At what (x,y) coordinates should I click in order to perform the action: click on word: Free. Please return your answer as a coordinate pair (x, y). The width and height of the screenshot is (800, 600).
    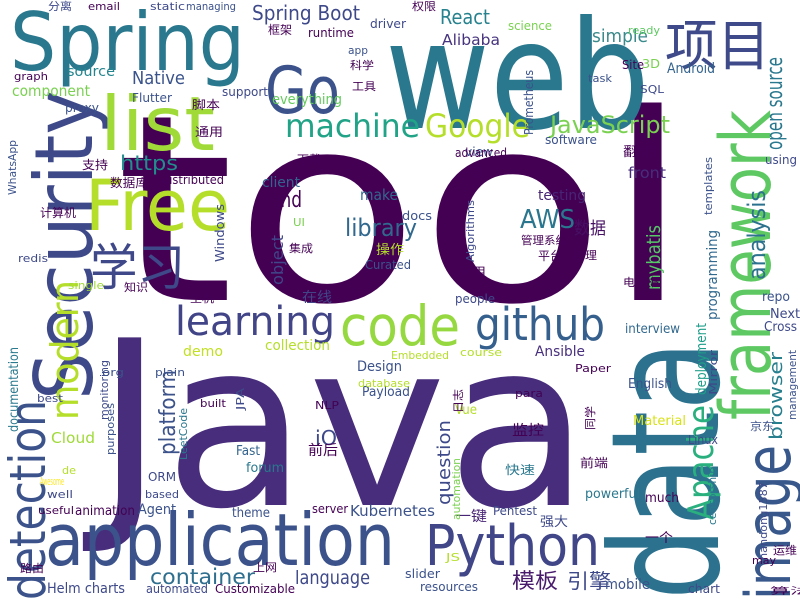
    Looking at the image, I should click on (157, 206).